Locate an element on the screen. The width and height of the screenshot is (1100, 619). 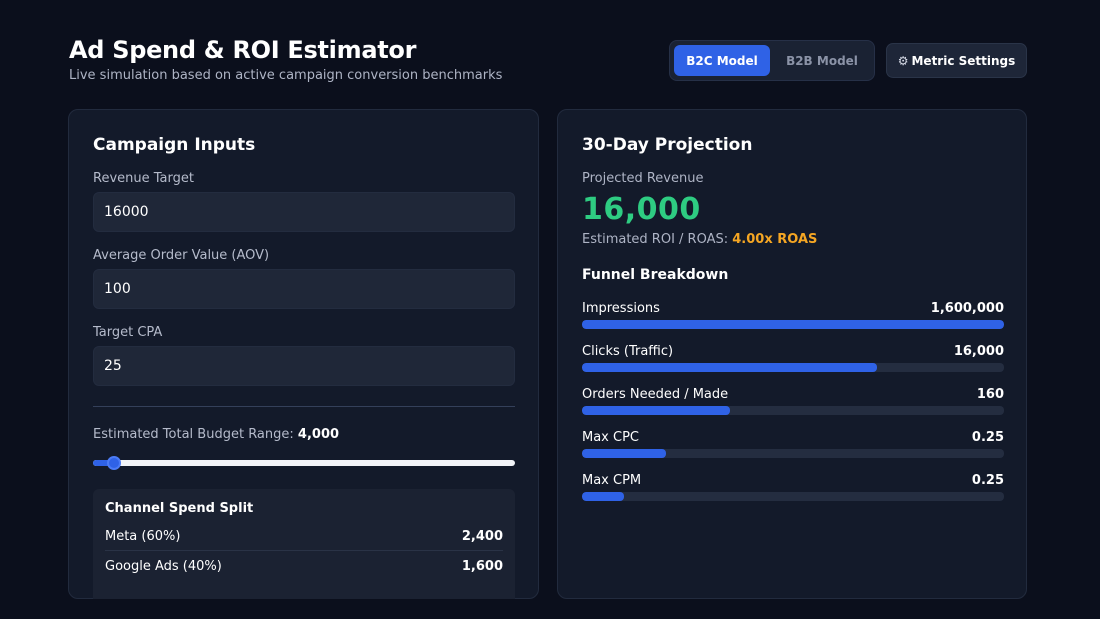
metric-value: 160 is located at coordinates (990, 394).